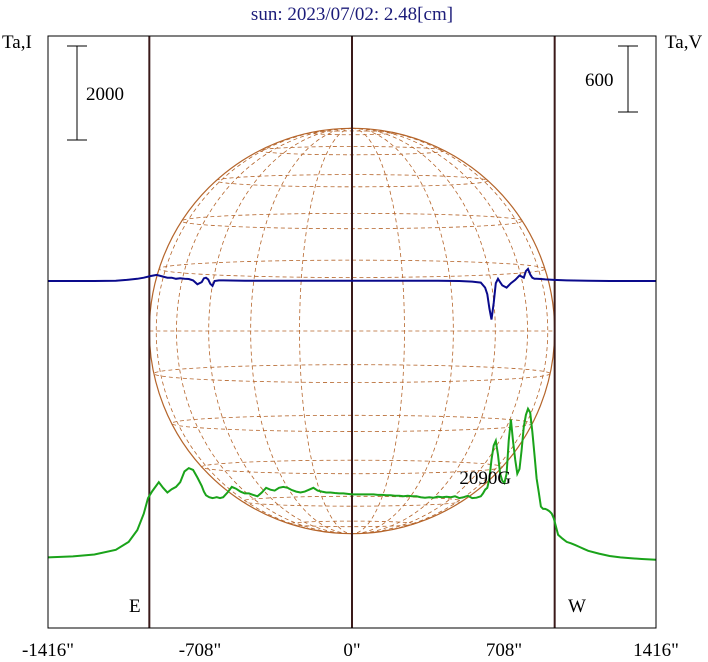 The width and height of the screenshot is (708, 662). What do you see at coordinates (683, 42) in the screenshot?
I see `right-axis-label: Ta,V` at bounding box center [683, 42].